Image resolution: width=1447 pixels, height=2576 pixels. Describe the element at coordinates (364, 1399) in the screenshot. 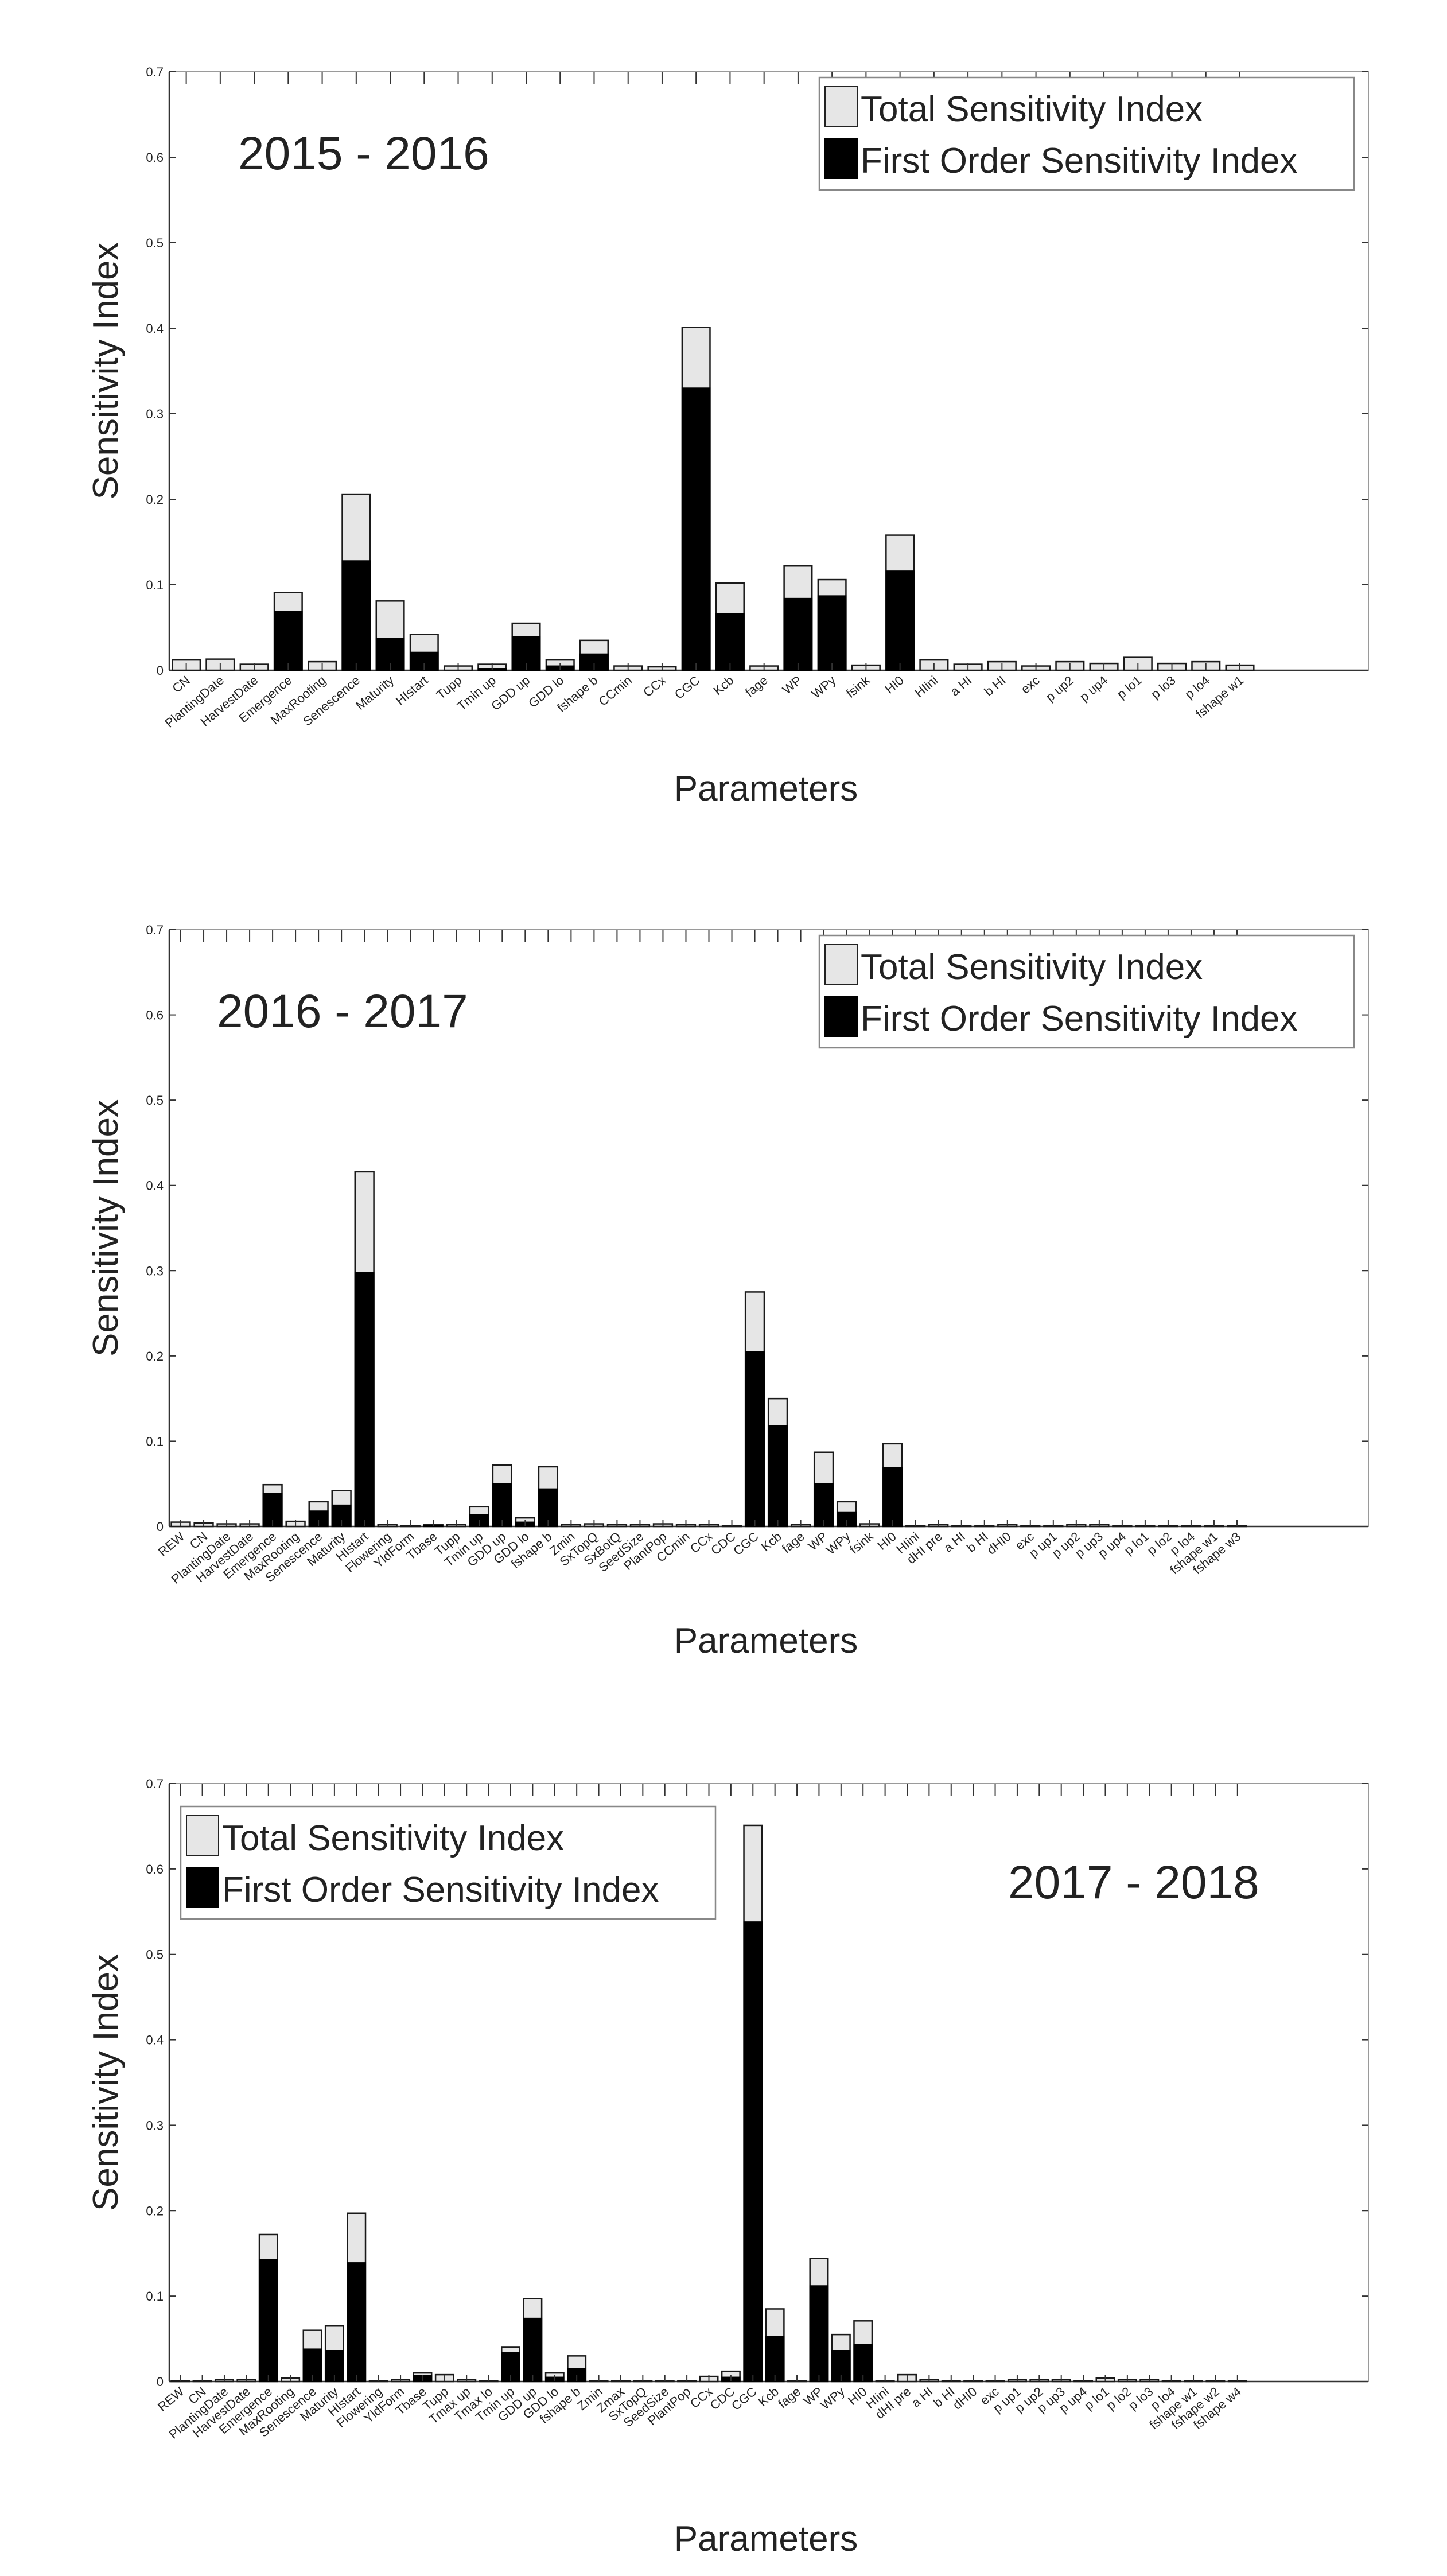

I see `bar-first-HIstart` at that location.